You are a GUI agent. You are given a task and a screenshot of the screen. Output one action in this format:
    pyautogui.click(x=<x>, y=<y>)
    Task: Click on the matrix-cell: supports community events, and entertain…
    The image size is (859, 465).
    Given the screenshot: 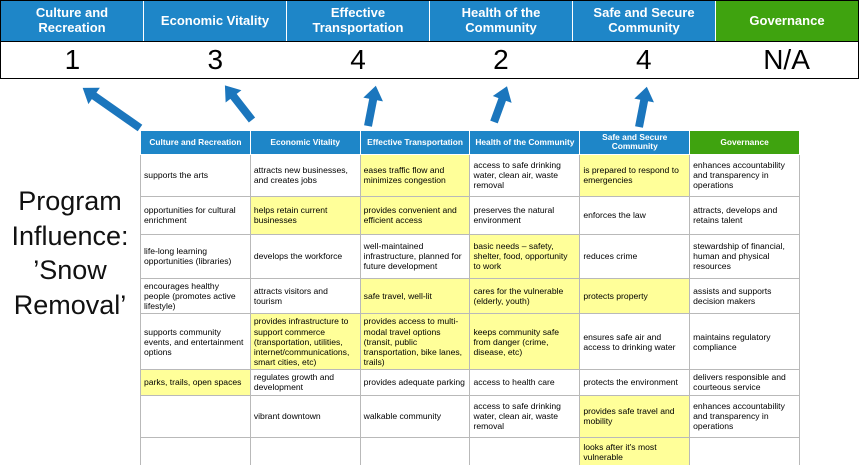 What is the action you would take?
    pyautogui.click(x=195, y=342)
    